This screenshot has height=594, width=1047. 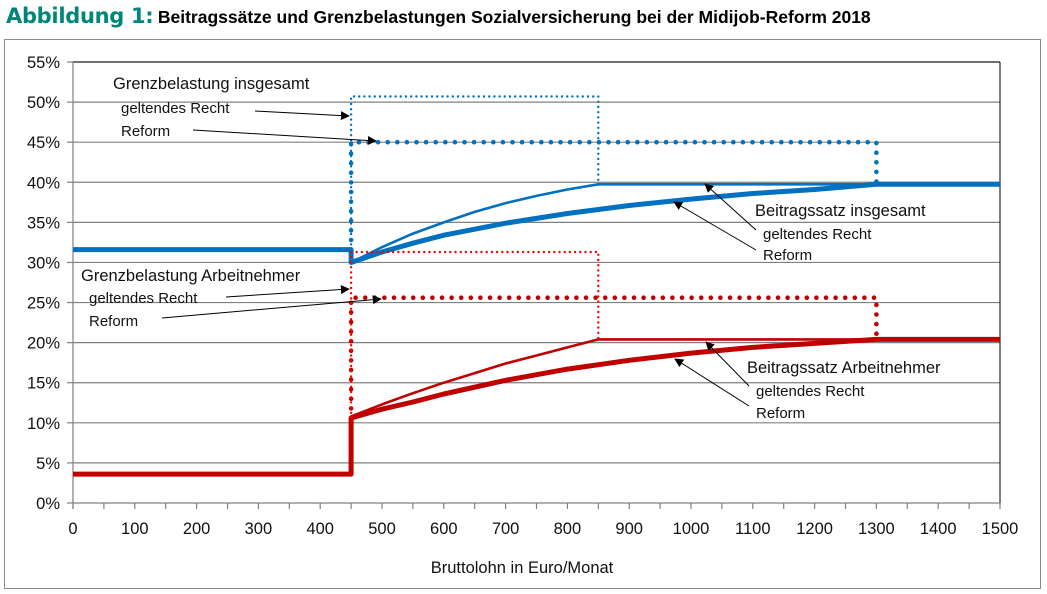 I want to click on annotation-bs-an-current: geltendes Recht, so click(x=810, y=391).